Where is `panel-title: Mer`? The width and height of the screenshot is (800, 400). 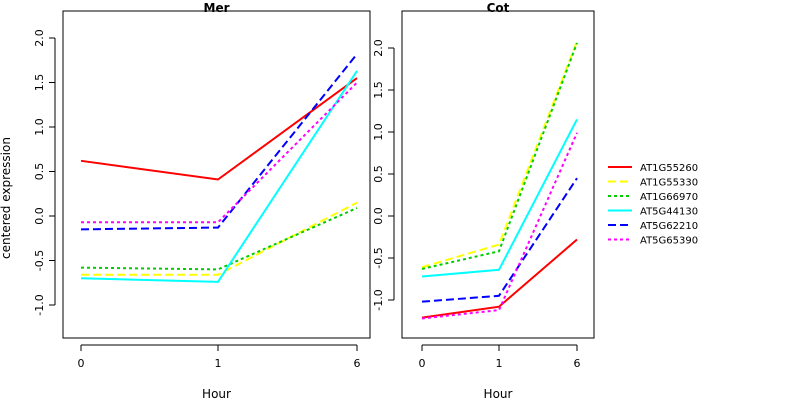 panel-title: Mer is located at coordinates (217, 8).